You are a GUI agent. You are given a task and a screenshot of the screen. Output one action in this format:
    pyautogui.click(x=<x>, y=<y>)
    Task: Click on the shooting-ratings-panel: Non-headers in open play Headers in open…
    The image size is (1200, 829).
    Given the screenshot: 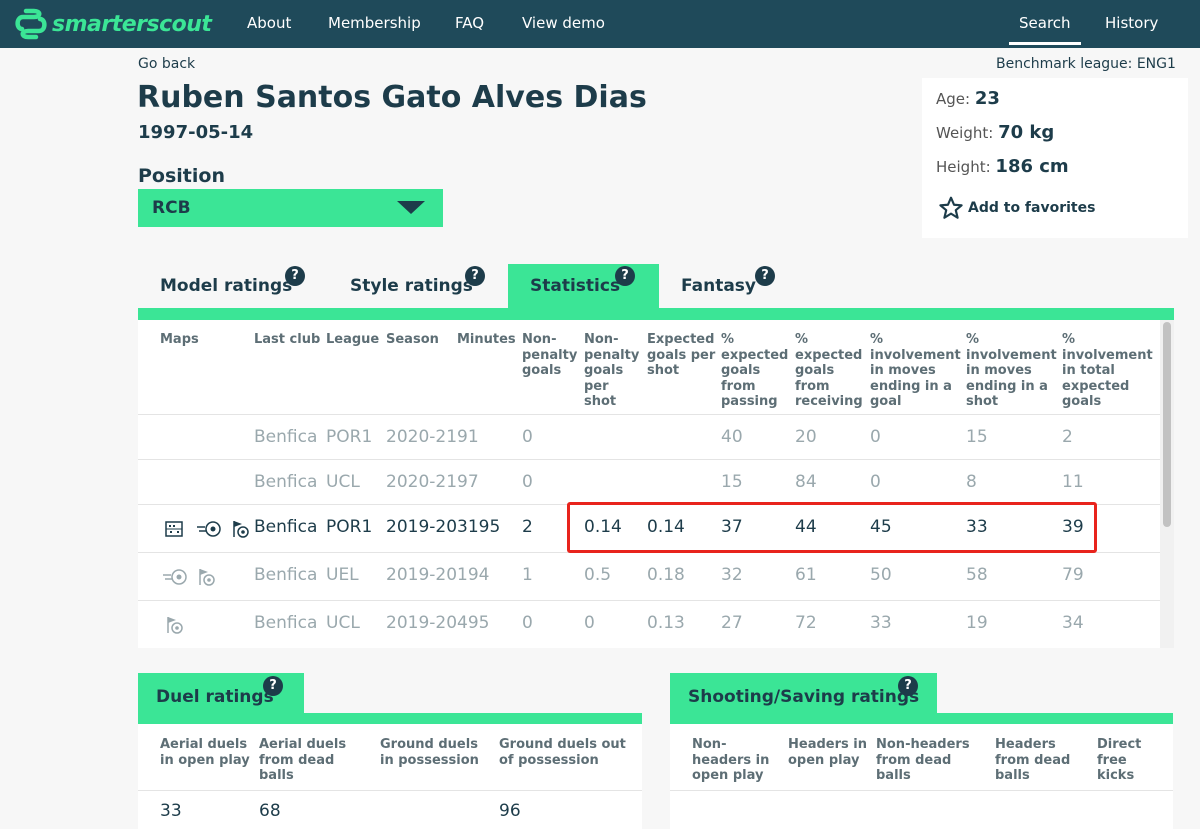 What is the action you would take?
    pyautogui.click(x=921, y=776)
    